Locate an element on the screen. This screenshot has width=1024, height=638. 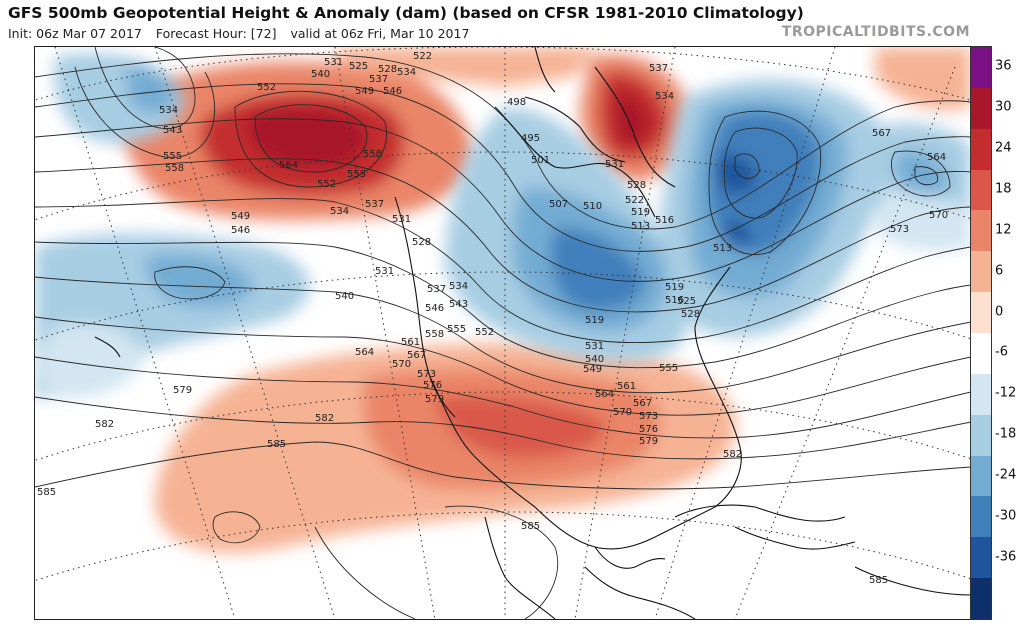
colorbar-tick-label: -30 is located at coordinates (1006, 516).